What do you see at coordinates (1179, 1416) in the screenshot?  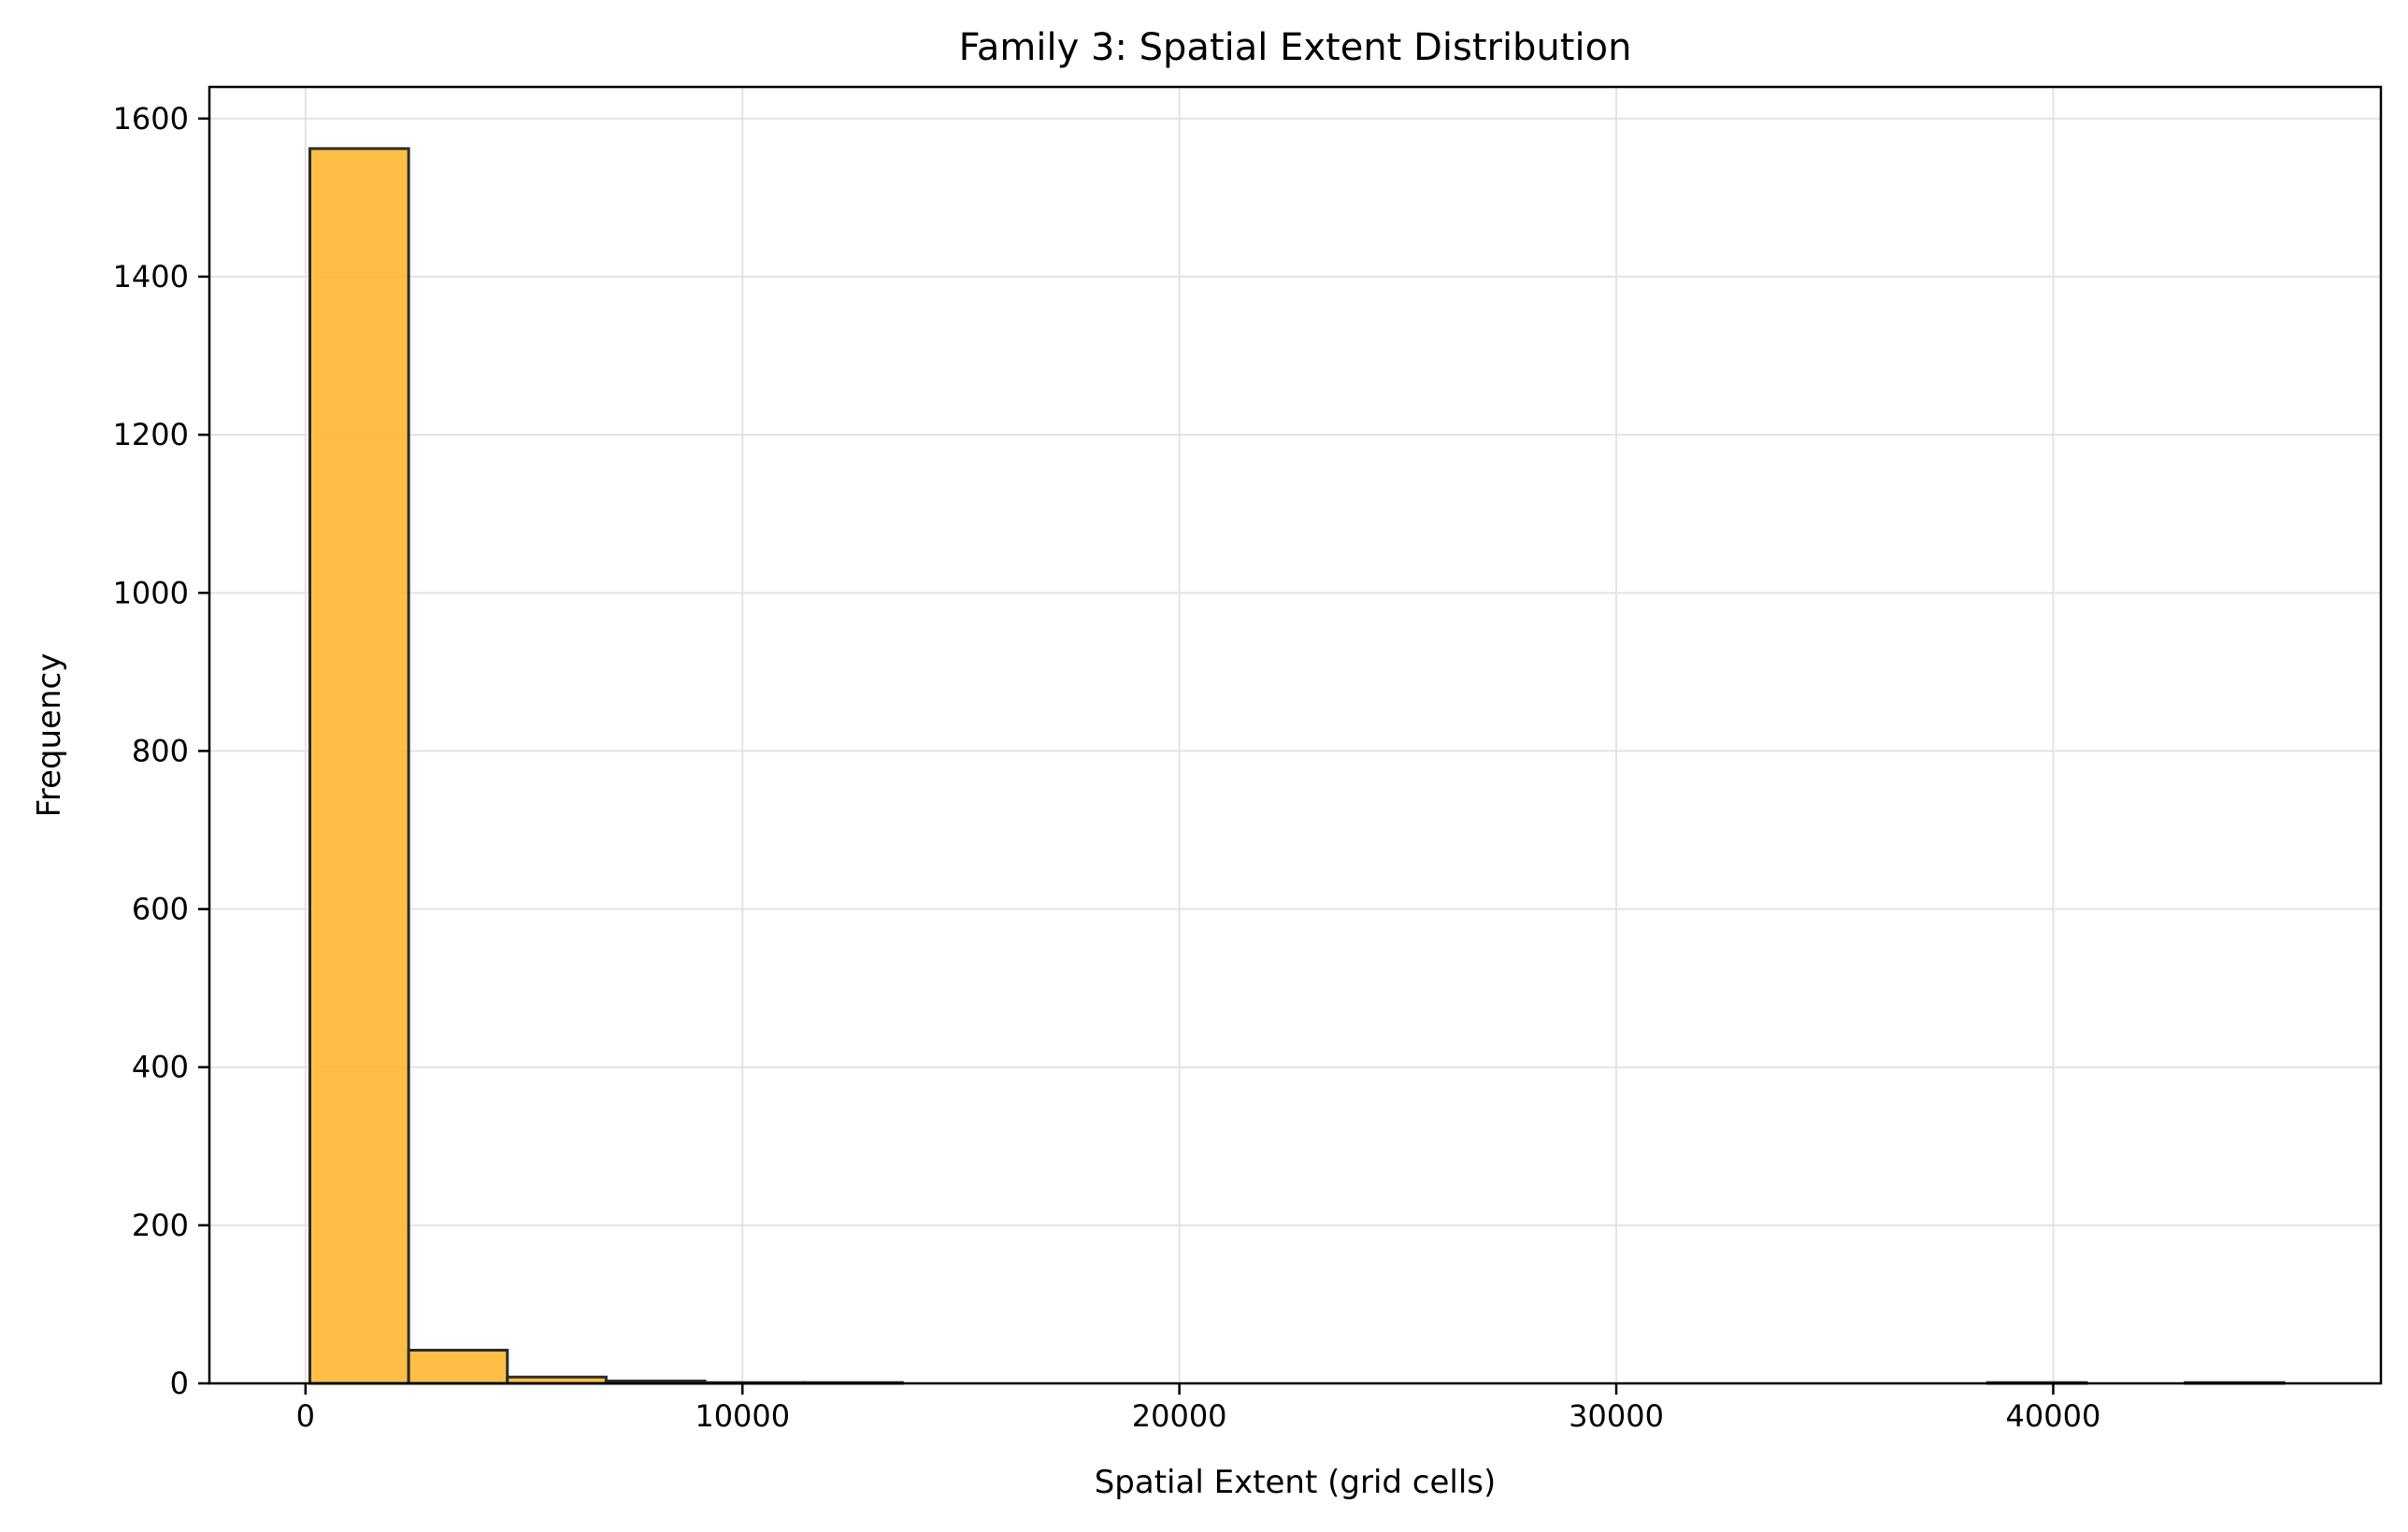 I see `x-tick-label: 20000` at bounding box center [1179, 1416].